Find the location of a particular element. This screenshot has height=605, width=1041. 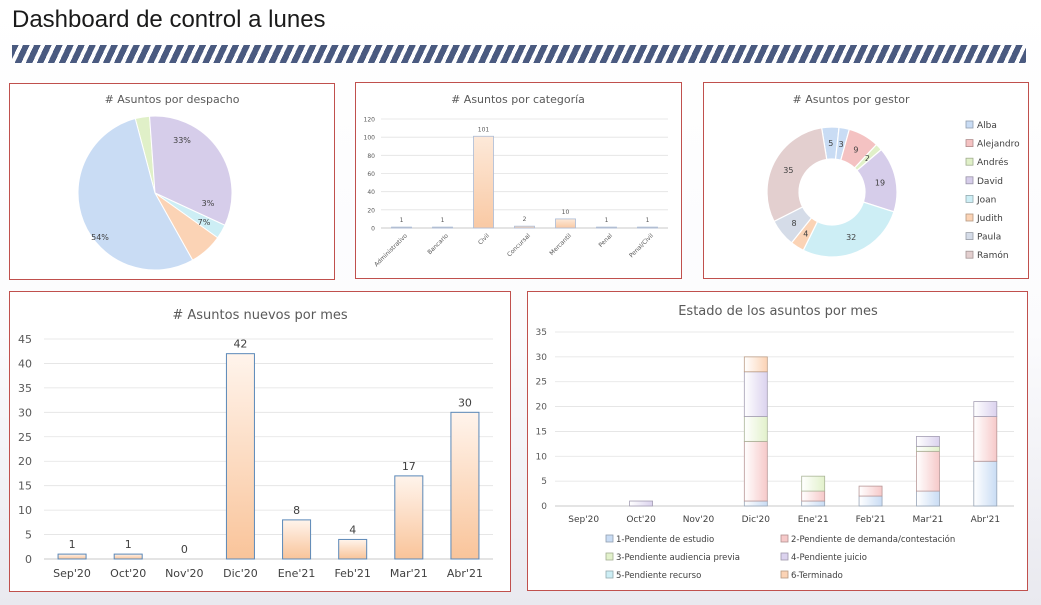

data-label: 0 is located at coordinates (184, 549).